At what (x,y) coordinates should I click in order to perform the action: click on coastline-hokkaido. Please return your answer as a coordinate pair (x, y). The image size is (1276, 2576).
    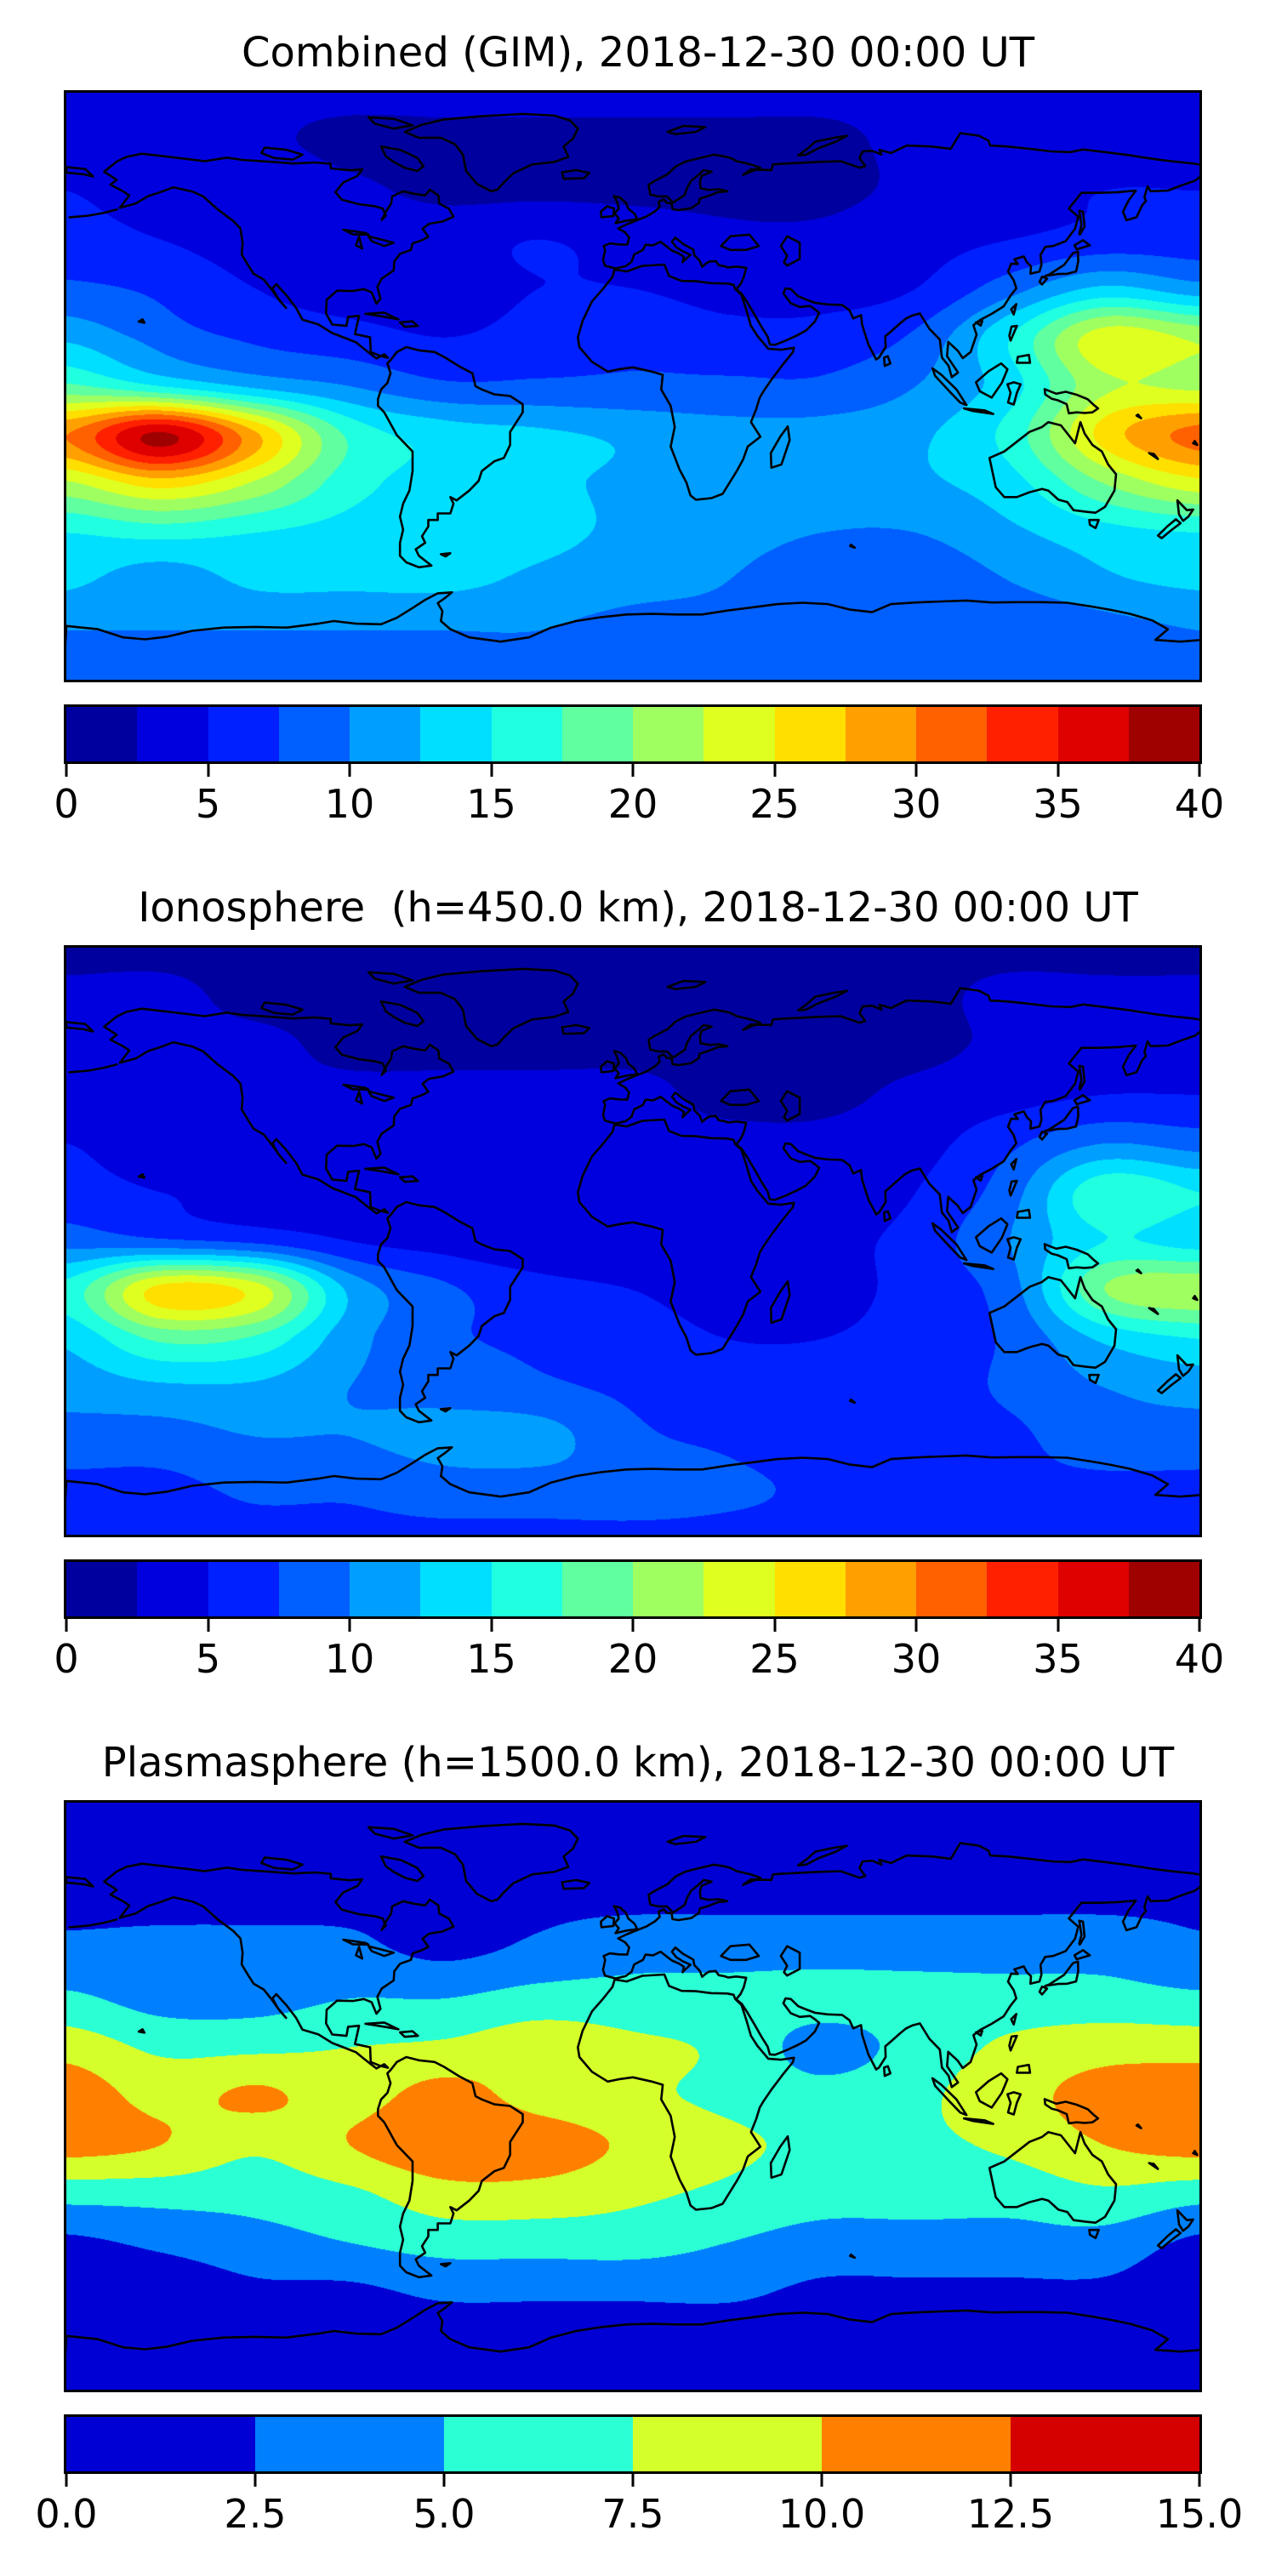
    Looking at the image, I should click on (1082, 245).